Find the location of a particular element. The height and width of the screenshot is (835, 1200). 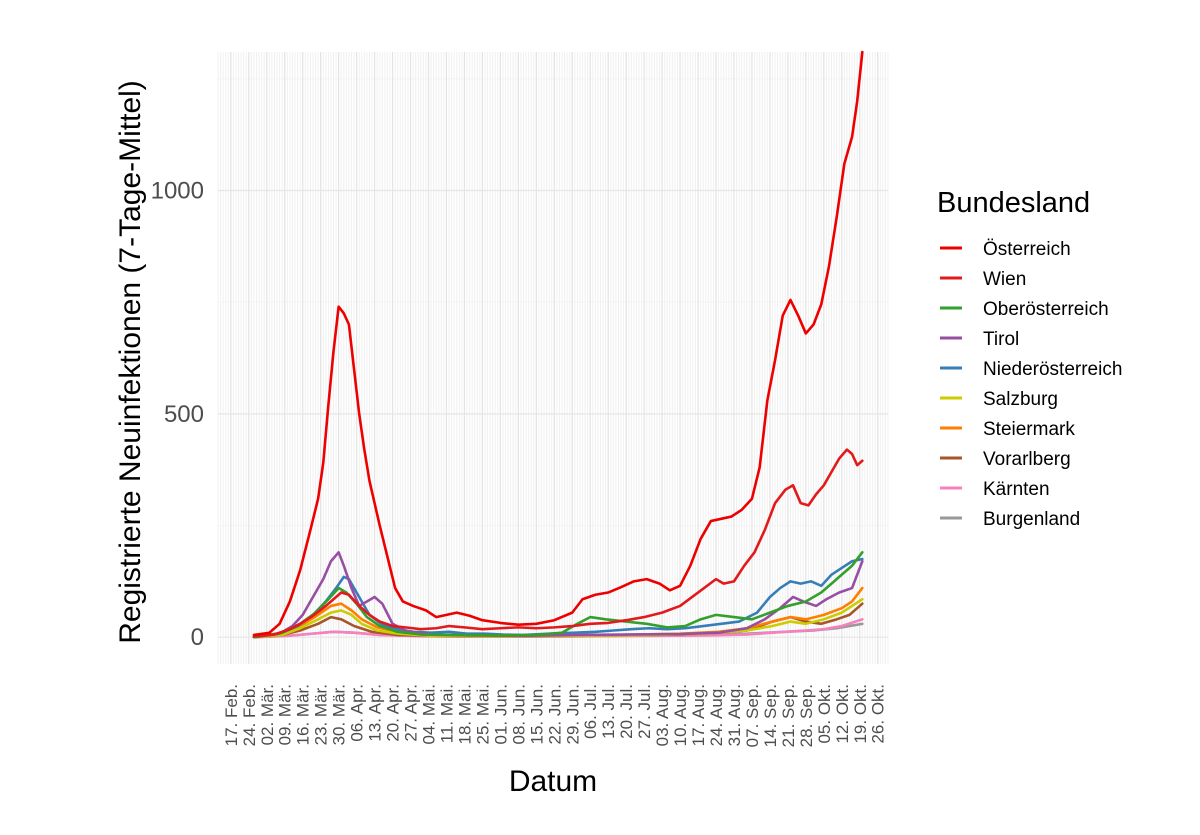

x-axis-title: Datum is located at coordinates (553, 781).